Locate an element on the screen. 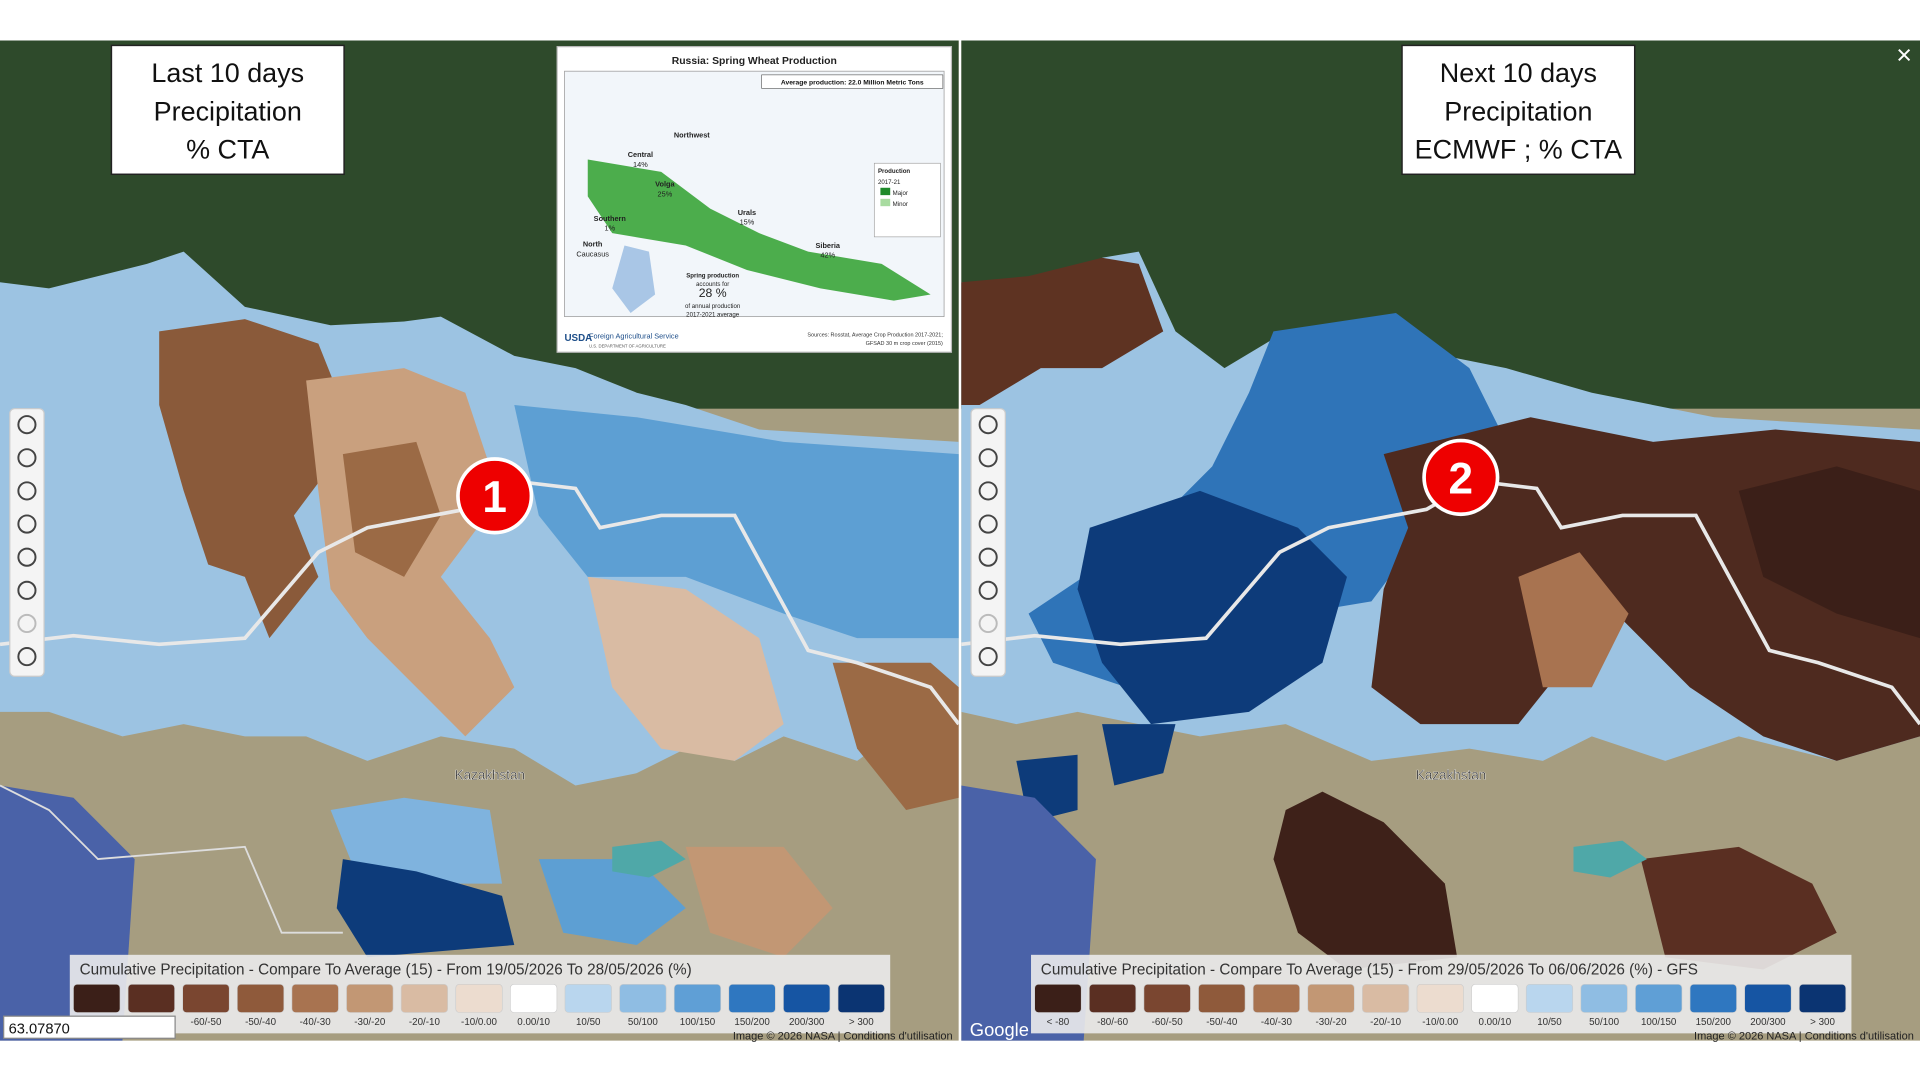  inset-spring: 2017-2021 average is located at coordinates (713, 315).